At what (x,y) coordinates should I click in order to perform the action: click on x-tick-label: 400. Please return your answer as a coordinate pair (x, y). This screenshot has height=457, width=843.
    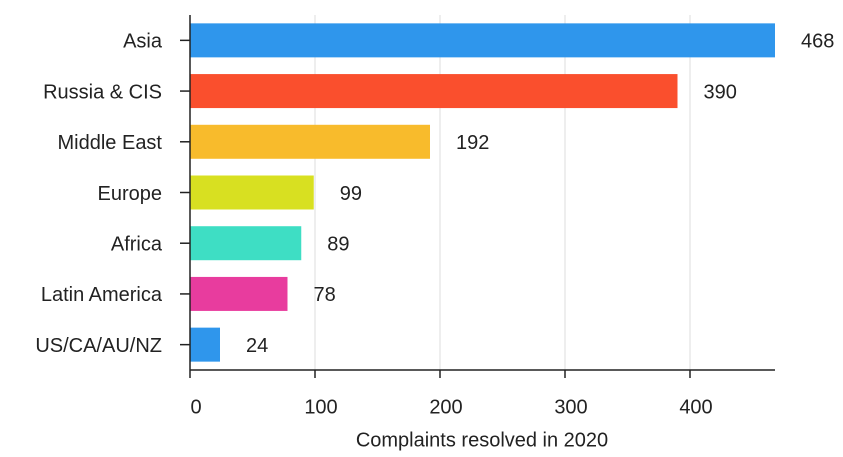
    Looking at the image, I should click on (695, 407).